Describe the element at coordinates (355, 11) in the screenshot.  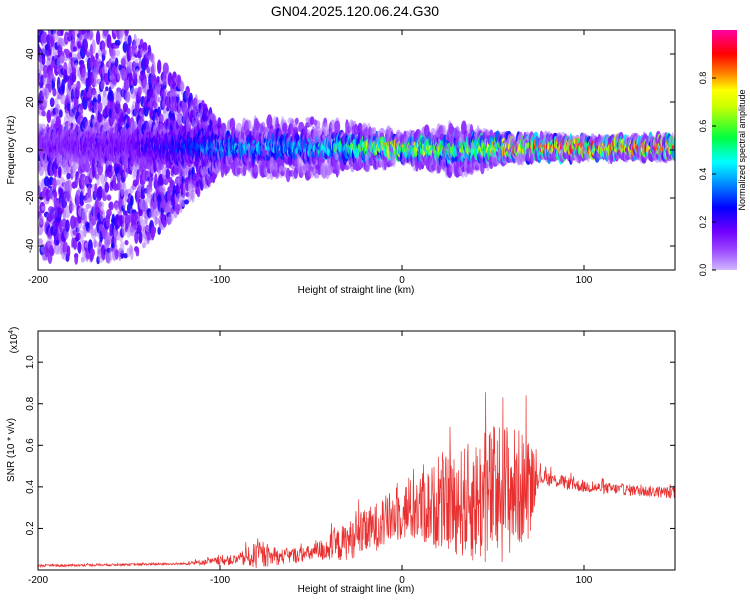
I see `page-title: GN04.2025.120.06.24.G30` at that location.